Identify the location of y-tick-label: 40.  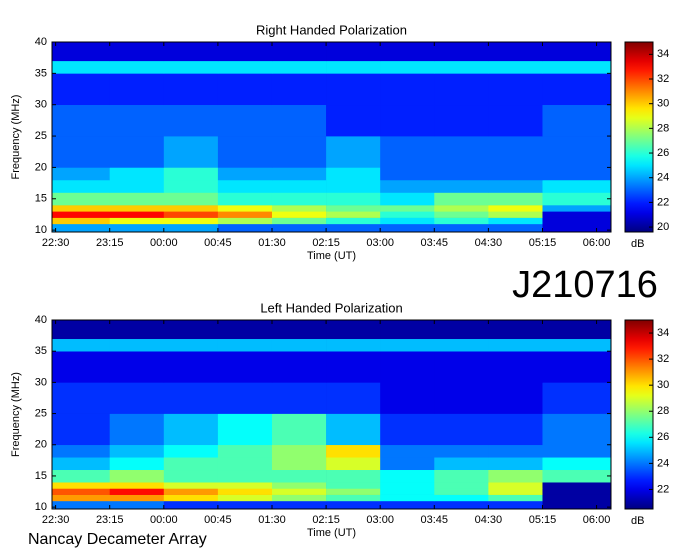
(41, 320).